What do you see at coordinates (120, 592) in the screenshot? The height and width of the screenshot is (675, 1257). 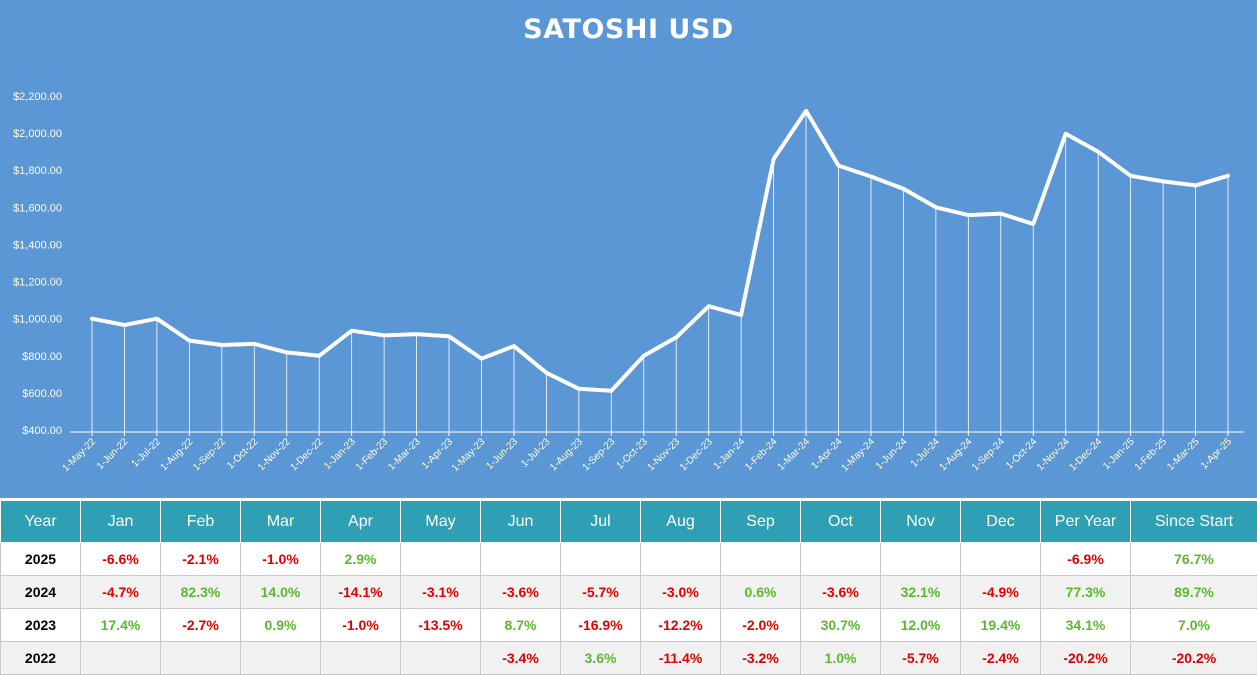 I see `return-cell: -4.7%` at bounding box center [120, 592].